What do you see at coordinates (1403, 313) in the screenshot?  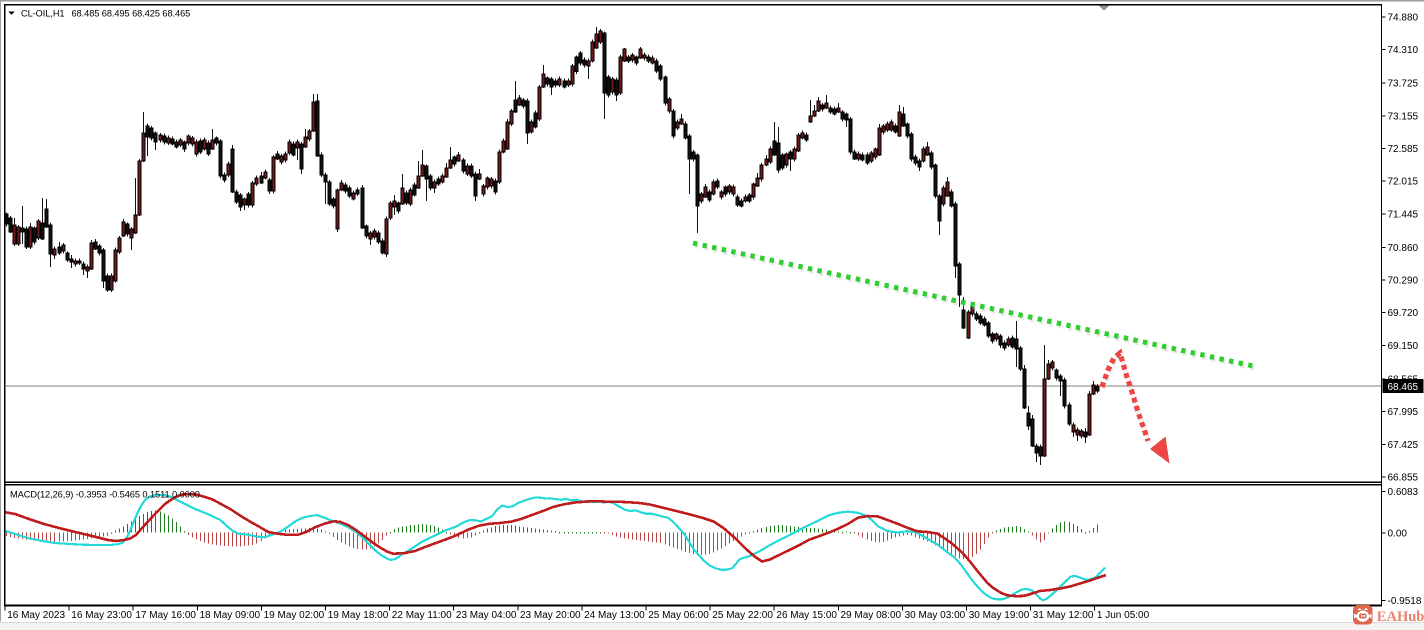 I see `svg-text: 69.720` at bounding box center [1403, 313].